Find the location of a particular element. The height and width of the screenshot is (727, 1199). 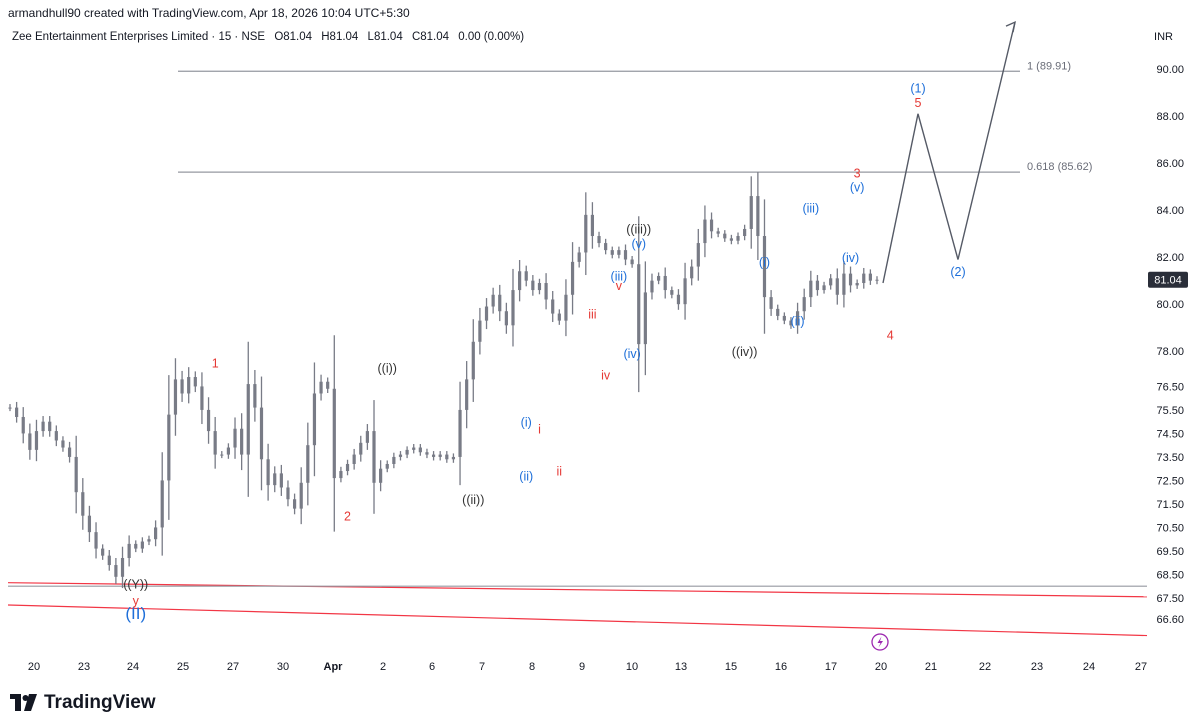

last-price-label: 81.04 is located at coordinates (1168, 281).